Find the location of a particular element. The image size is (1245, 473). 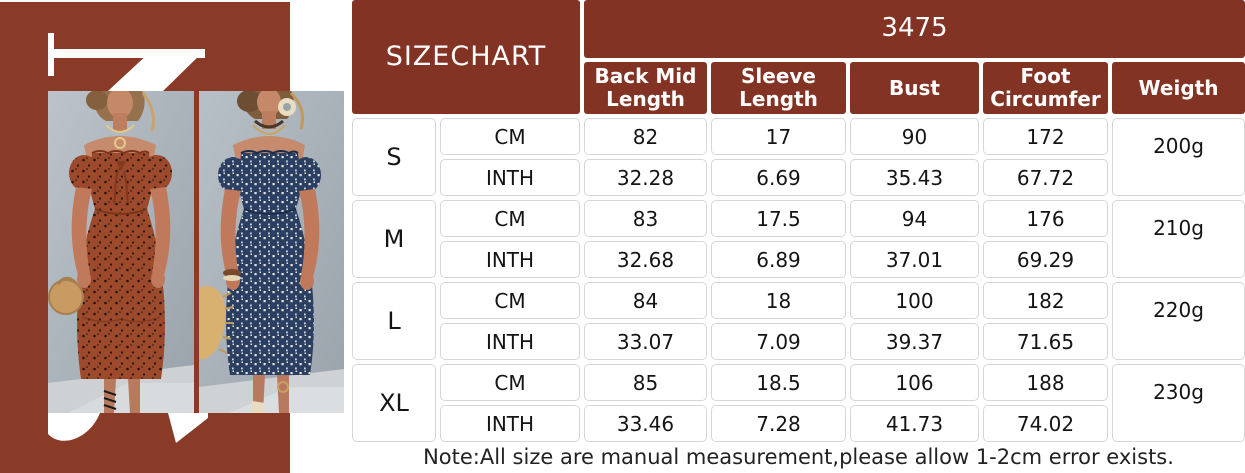

value-cell: 17.5 is located at coordinates (778, 218).